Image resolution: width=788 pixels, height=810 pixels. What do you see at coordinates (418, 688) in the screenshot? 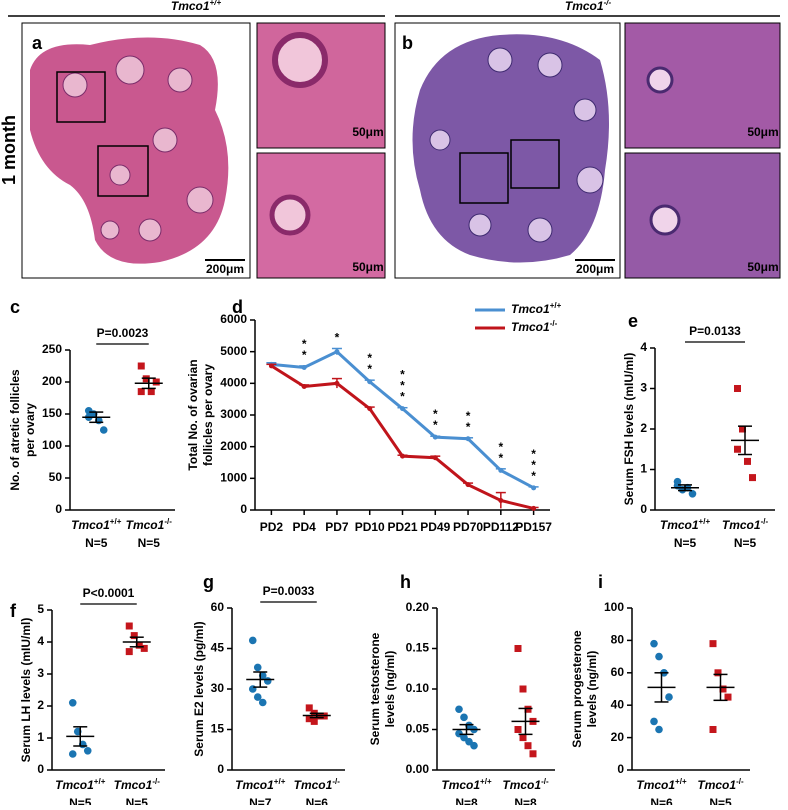
I see `y-tick-label: 0.10` at bounding box center [418, 688].